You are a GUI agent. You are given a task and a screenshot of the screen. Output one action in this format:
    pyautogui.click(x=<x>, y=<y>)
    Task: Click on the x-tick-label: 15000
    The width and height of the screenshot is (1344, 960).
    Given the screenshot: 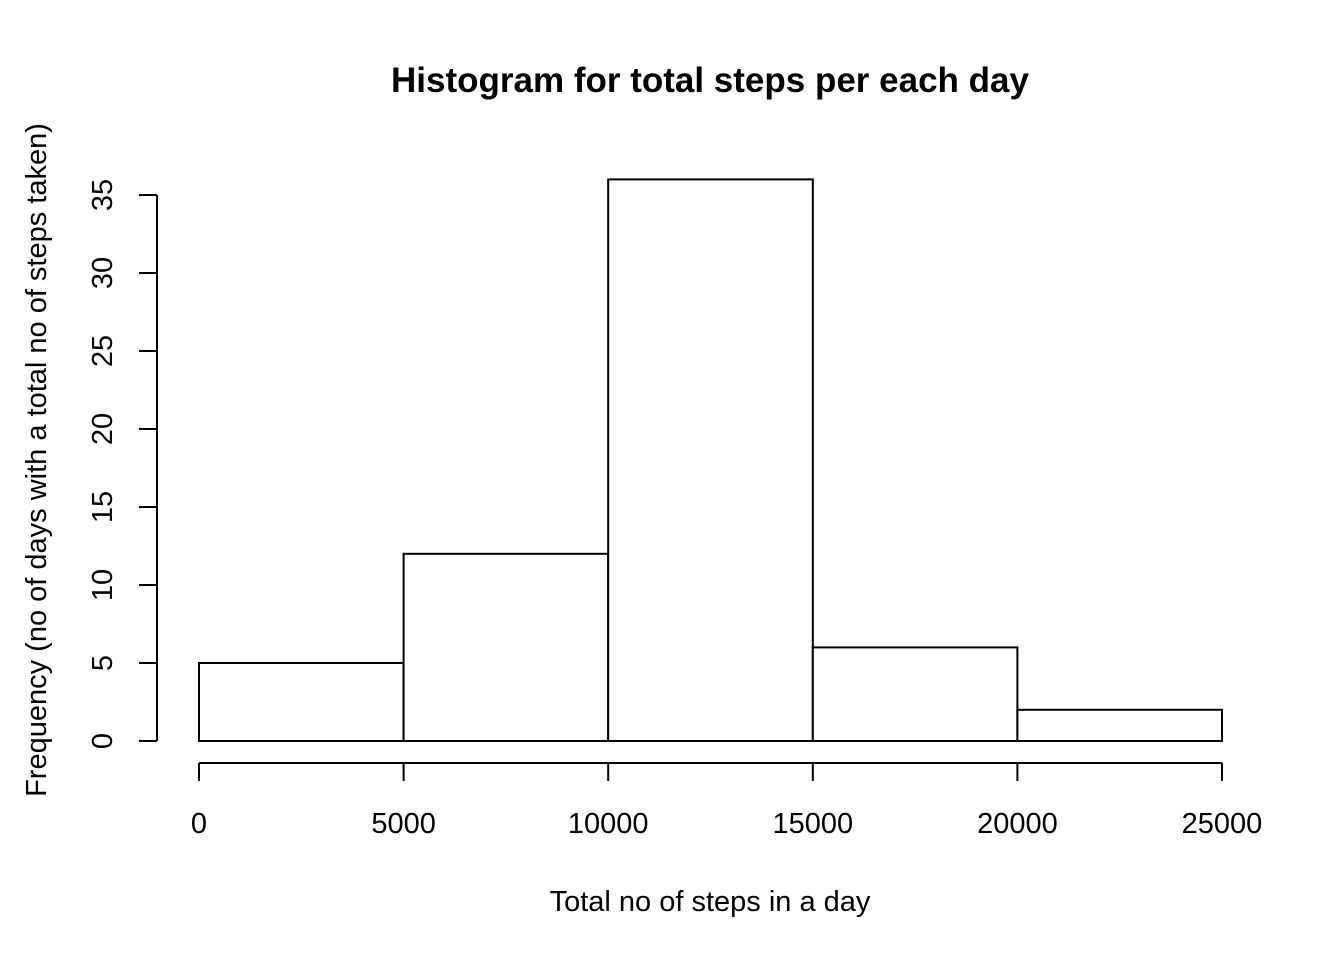 What is the action you would take?
    pyautogui.click(x=812, y=824)
    